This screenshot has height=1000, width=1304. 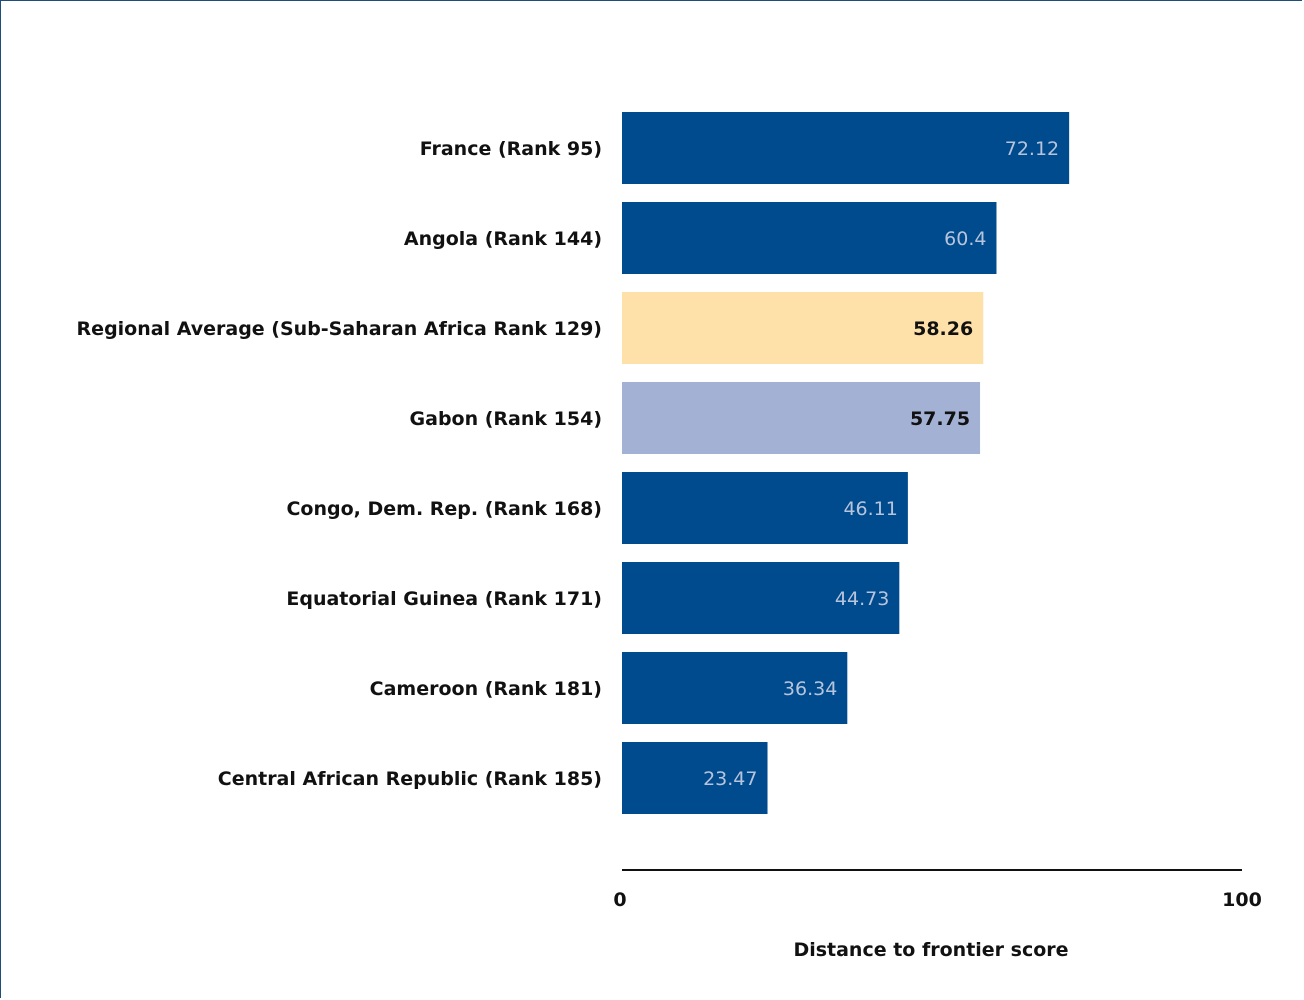 What do you see at coordinates (862, 599) in the screenshot?
I see `value-label: 44.73` at bounding box center [862, 599].